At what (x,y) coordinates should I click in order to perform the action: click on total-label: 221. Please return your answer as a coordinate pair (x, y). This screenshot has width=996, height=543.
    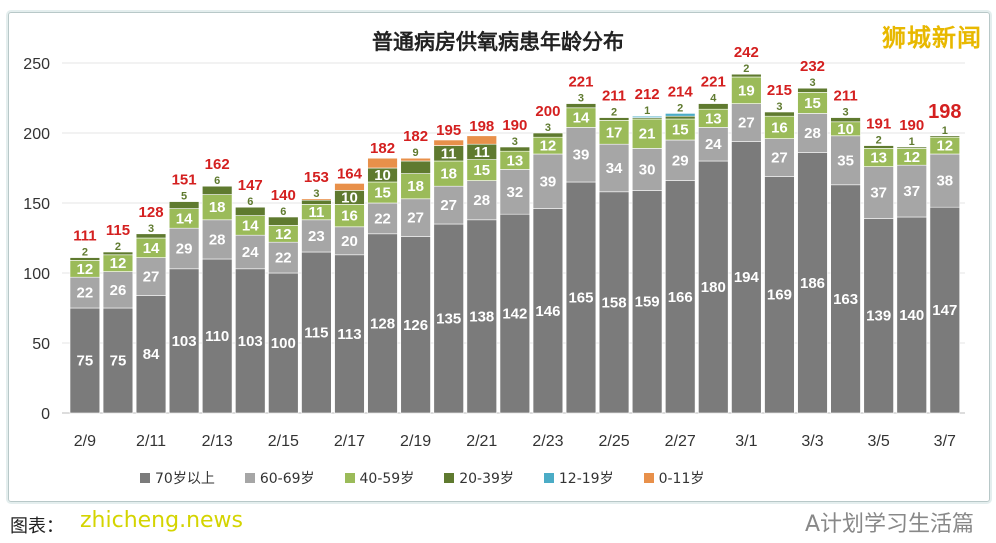
    Looking at the image, I should click on (580, 82).